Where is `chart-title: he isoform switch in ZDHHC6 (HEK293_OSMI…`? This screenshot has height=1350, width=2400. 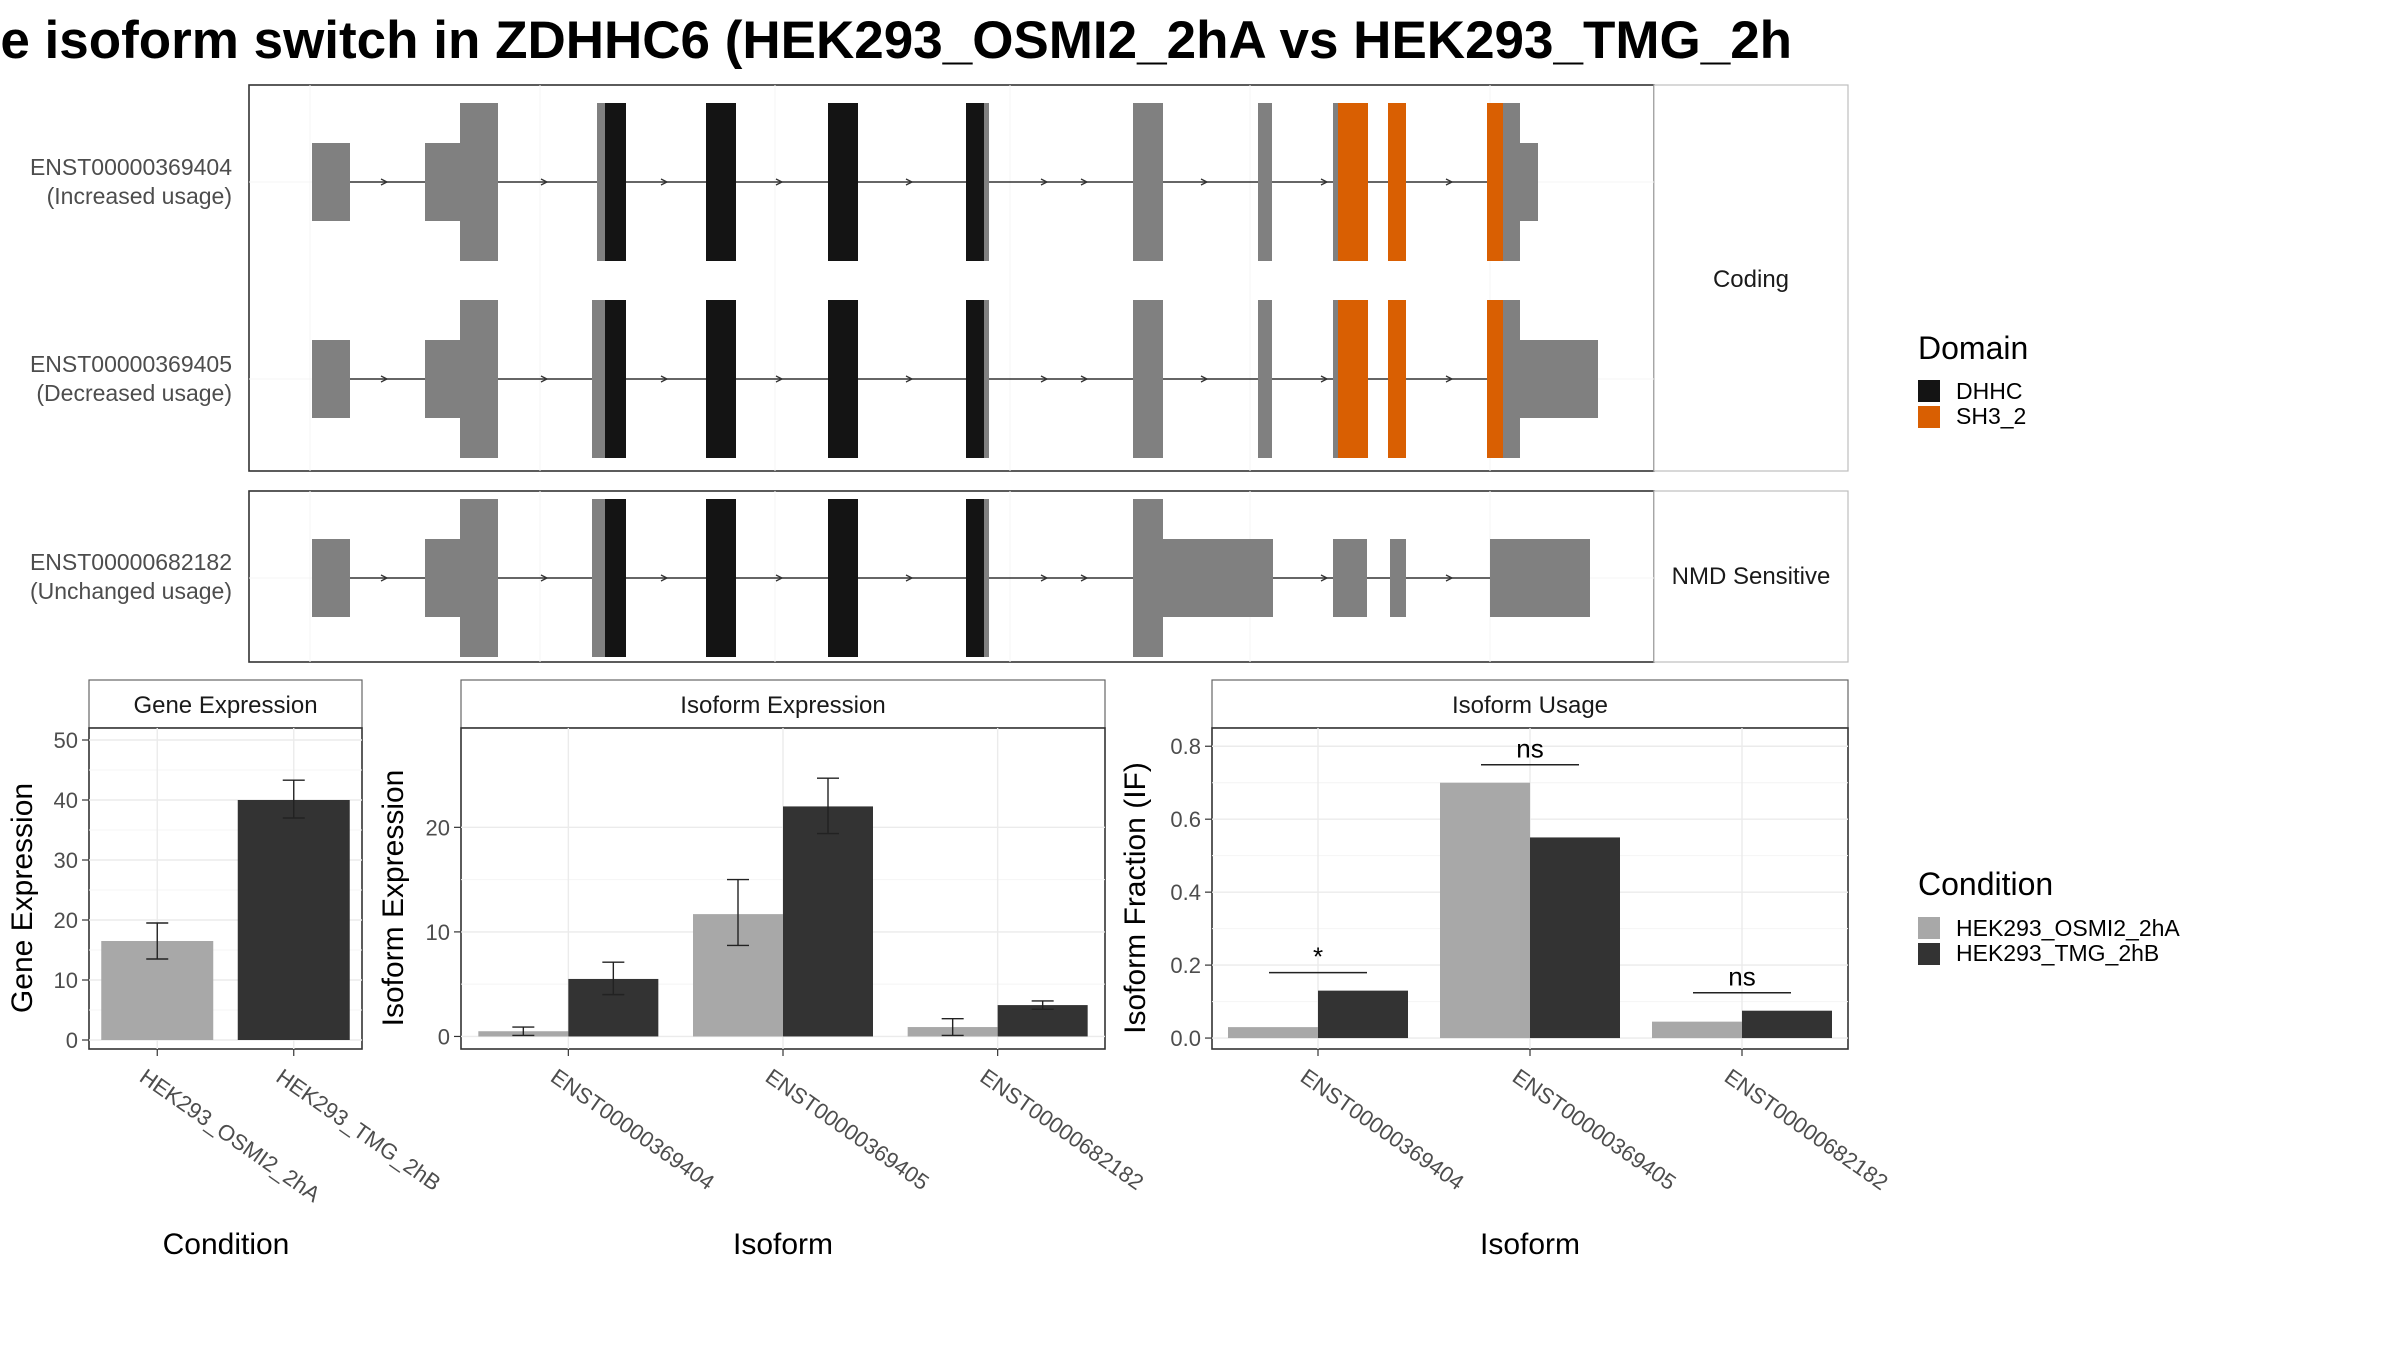
chart-title: he isoform switch in ZDHHC6 (HEK293_OSMI… is located at coordinates (896, 40).